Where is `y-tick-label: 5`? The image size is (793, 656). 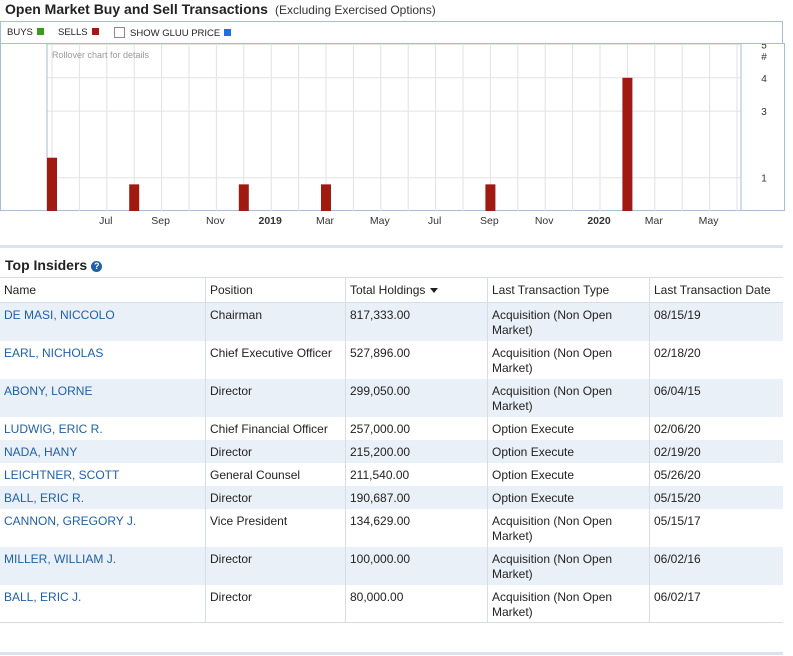 y-tick-label: 5 is located at coordinates (764, 48).